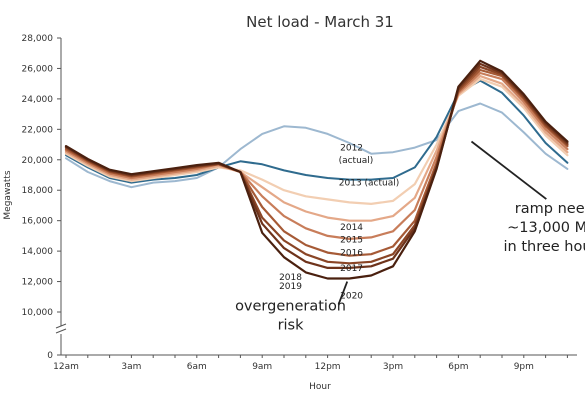  I want to click on annotation-text: overgeneration, so click(290, 306).